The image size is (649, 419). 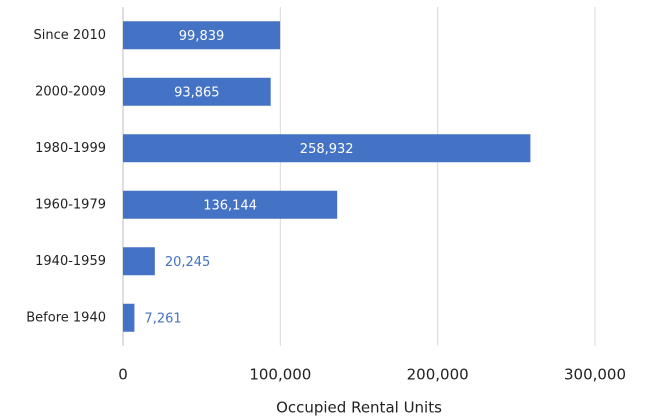 I want to click on y-tick-label: Since 2010, so click(x=70, y=35).